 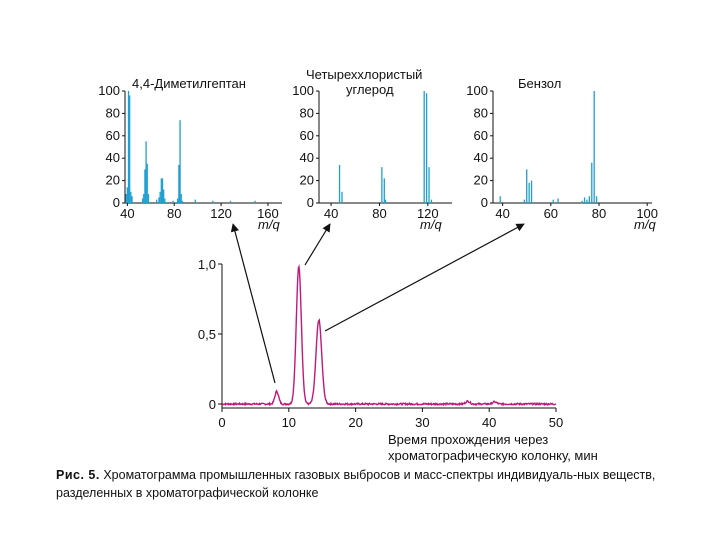 What do you see at coordinates (207, 264) in the screenshot?
I see `chromatogram-ytick-label: 1,0` at bounding box center [207, 264].